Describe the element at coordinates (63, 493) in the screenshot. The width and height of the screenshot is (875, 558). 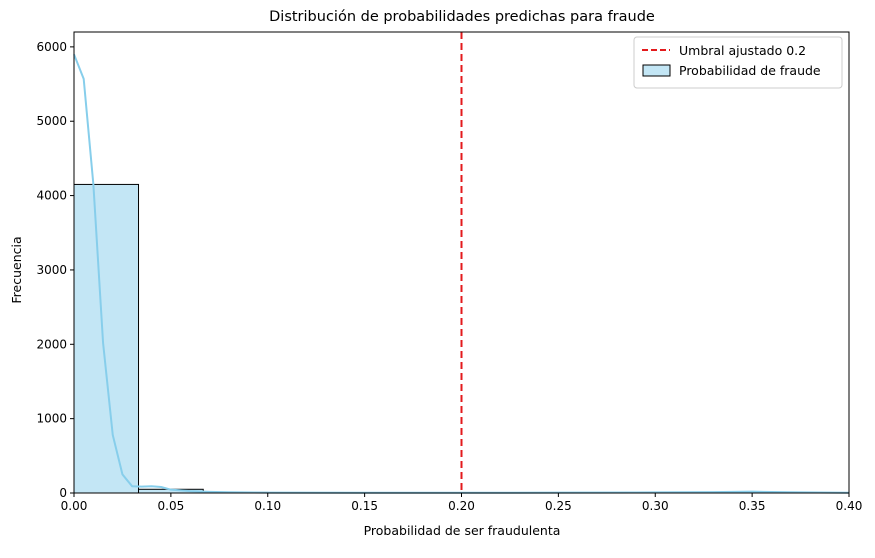
I see `y-tick-label: 0` at that location.